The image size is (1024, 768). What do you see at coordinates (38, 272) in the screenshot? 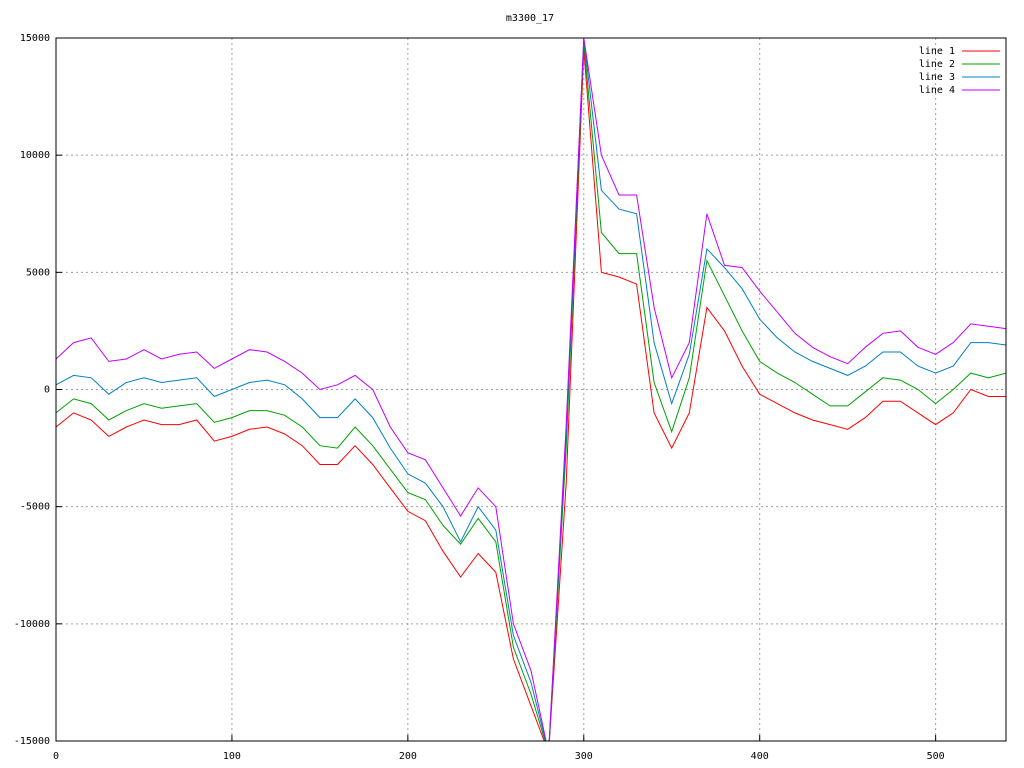
I see `y-tick-label: 5000` at bounding box center [38, 272].